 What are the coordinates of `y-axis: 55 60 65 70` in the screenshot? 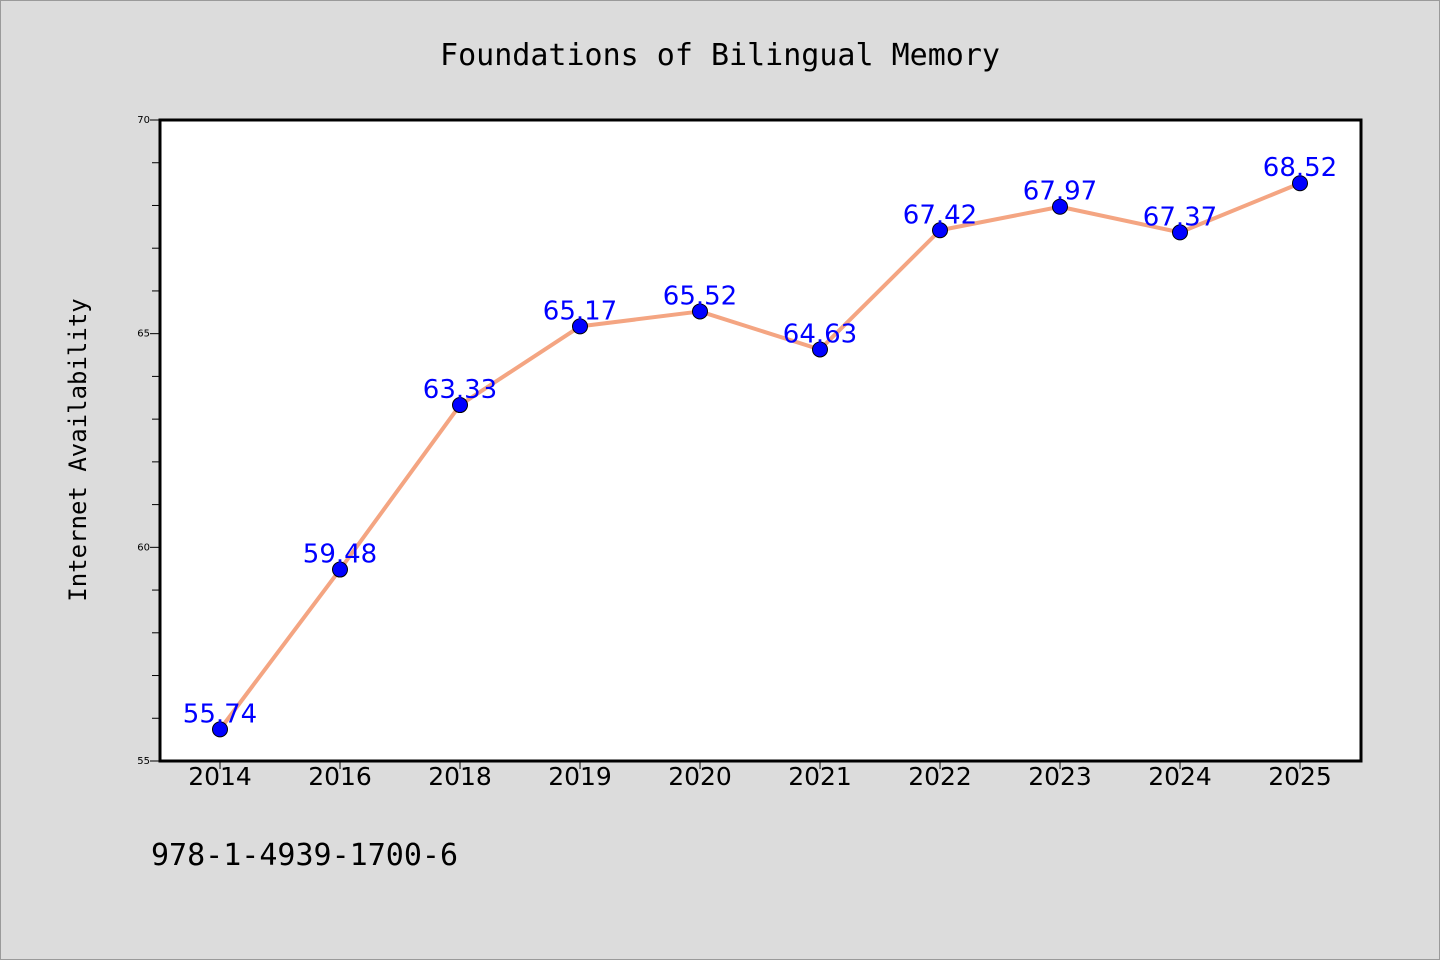 It's located at (148, 441).